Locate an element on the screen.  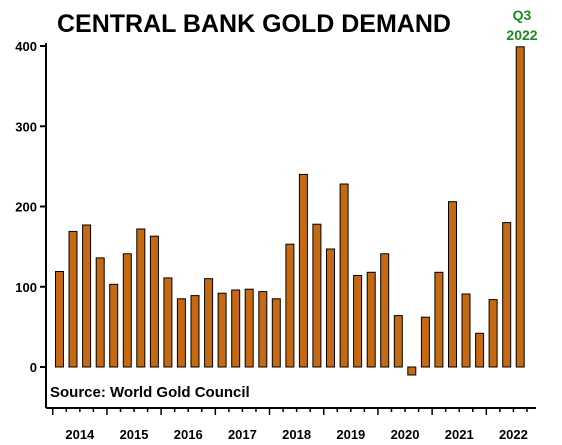
x-tick-label: 2017 is located at coordinates (242, 434).